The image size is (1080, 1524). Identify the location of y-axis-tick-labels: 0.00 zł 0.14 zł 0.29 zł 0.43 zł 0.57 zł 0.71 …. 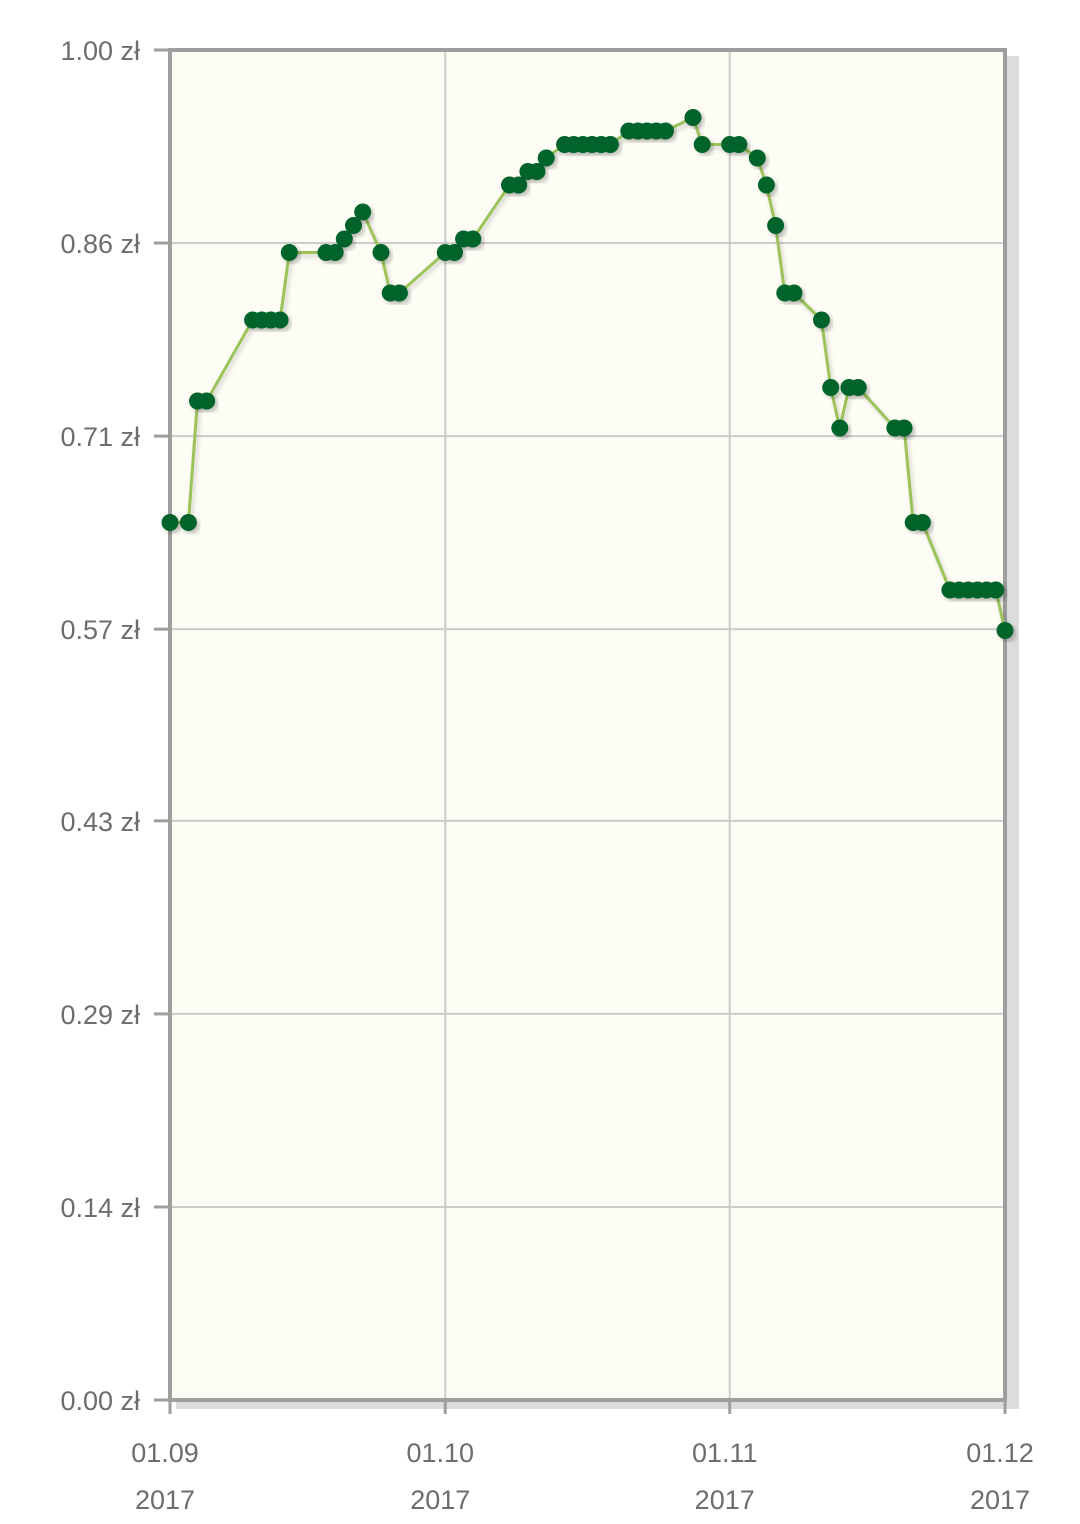
(100, 726).